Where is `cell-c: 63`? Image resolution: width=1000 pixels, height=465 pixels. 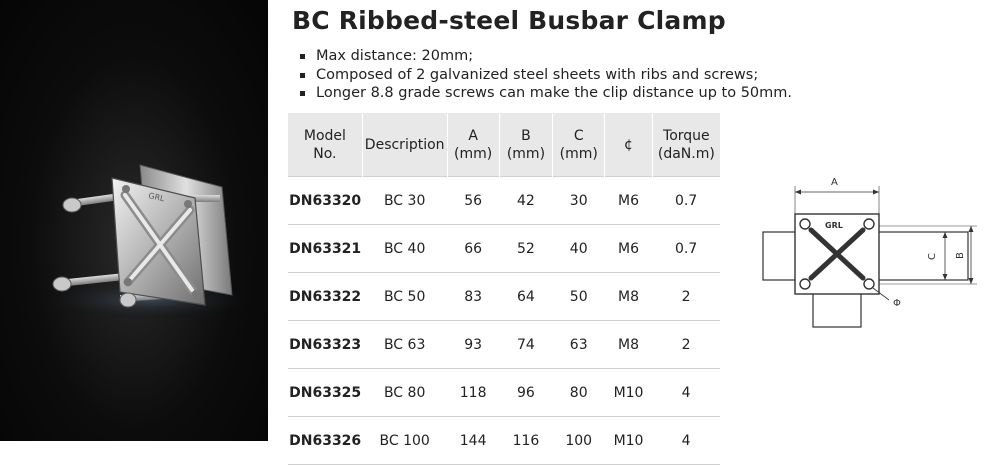
cell-c: 63 is located at coordinates (578, 344).